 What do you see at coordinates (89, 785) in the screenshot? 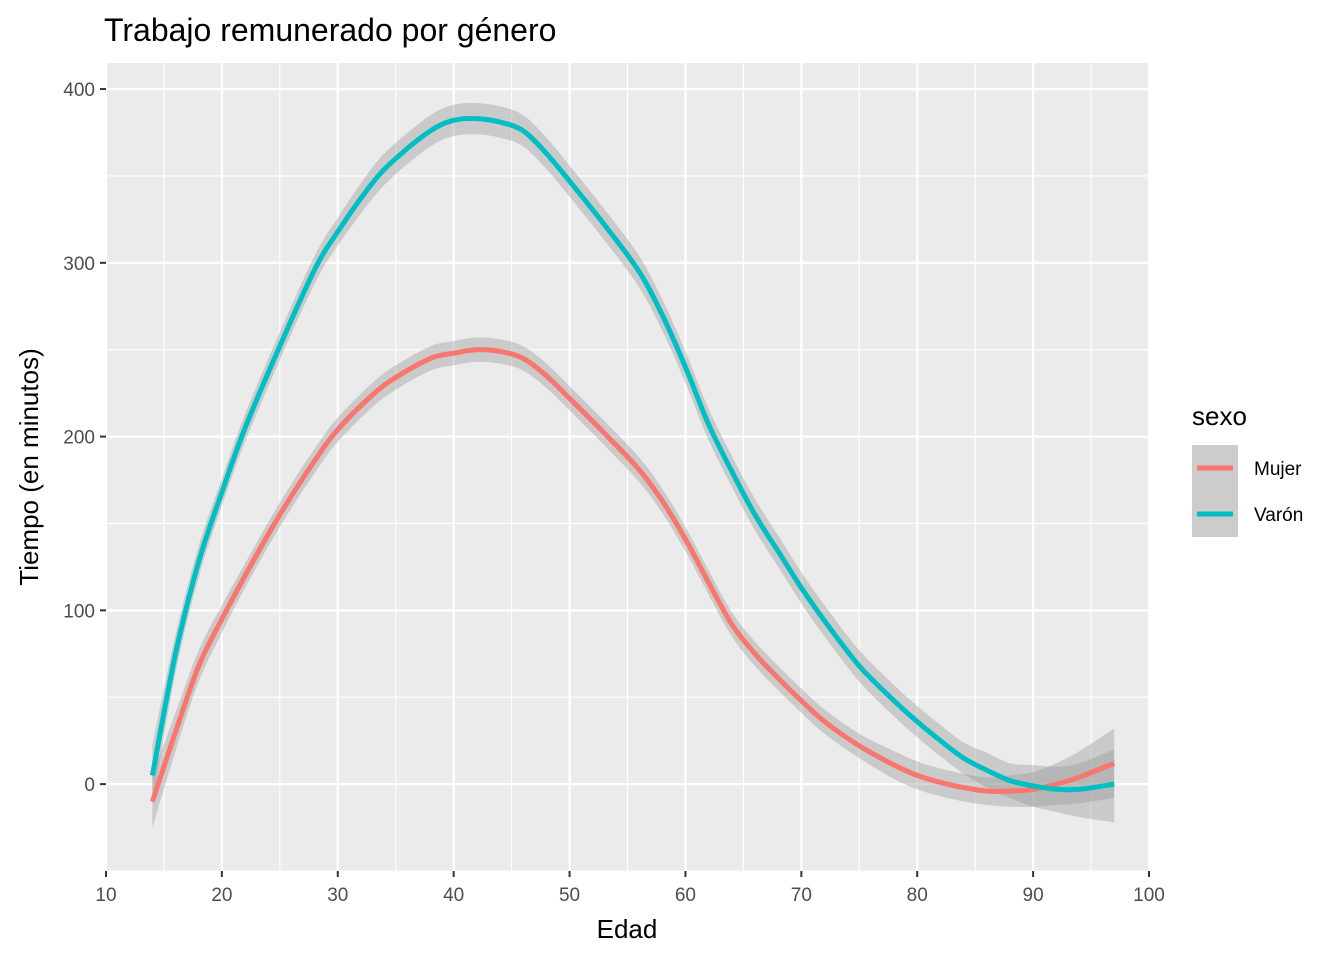
I see `y-tick-label: 0` at bounding box center [89, 785].